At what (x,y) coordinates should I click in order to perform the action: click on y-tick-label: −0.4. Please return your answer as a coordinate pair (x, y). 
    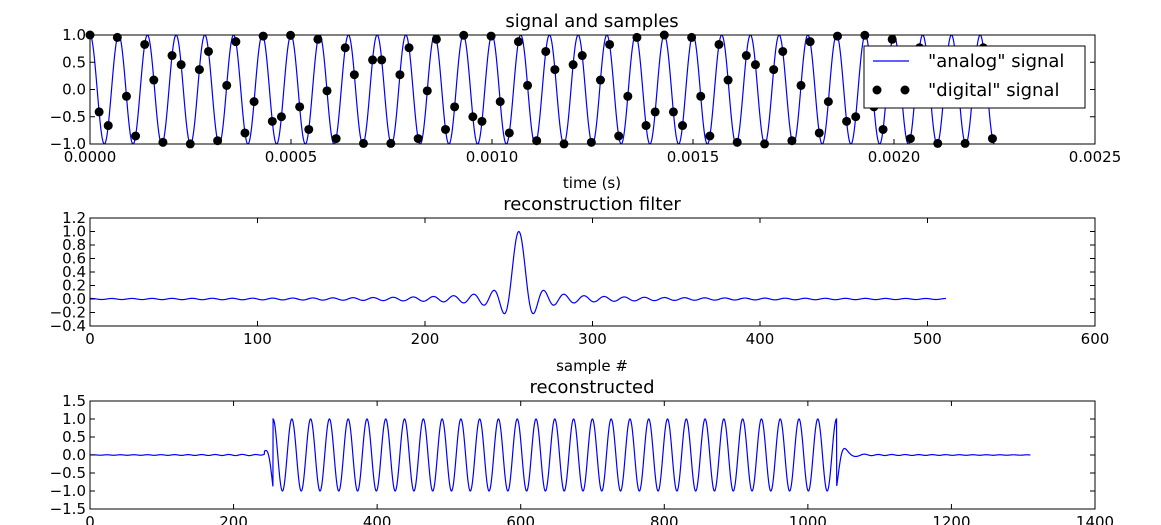
    Looking at the image, I should click on (68, 326).